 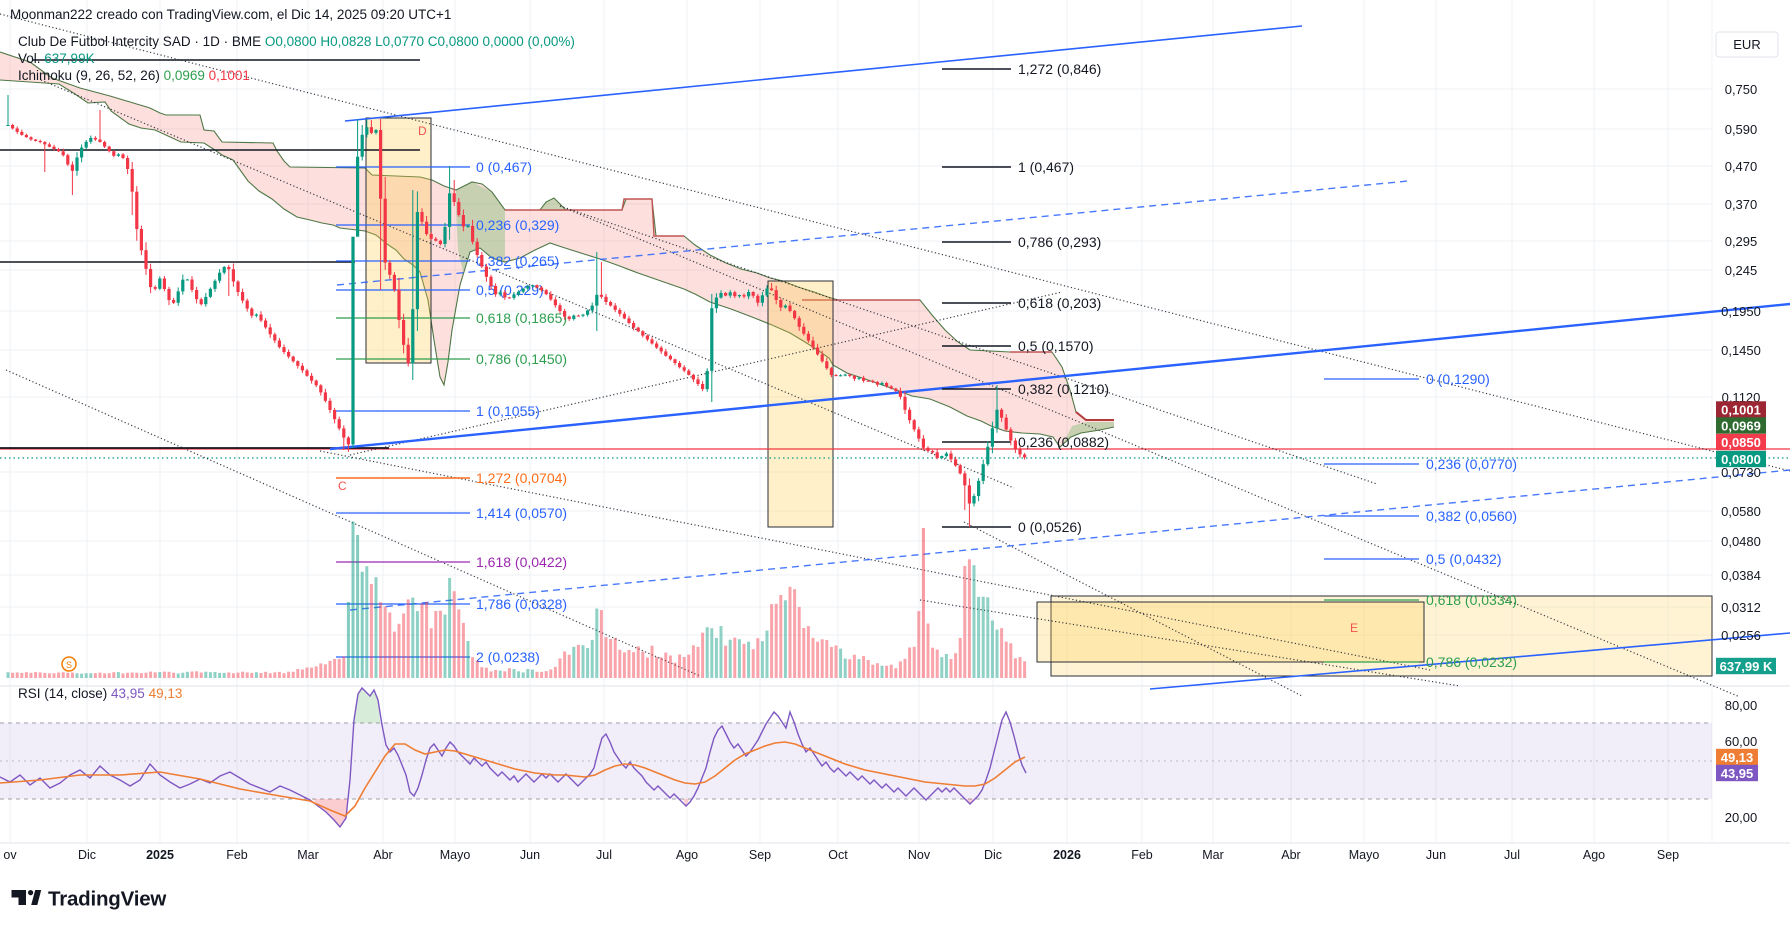 I want to click on svg-text: C, so click(x=342, y=486).